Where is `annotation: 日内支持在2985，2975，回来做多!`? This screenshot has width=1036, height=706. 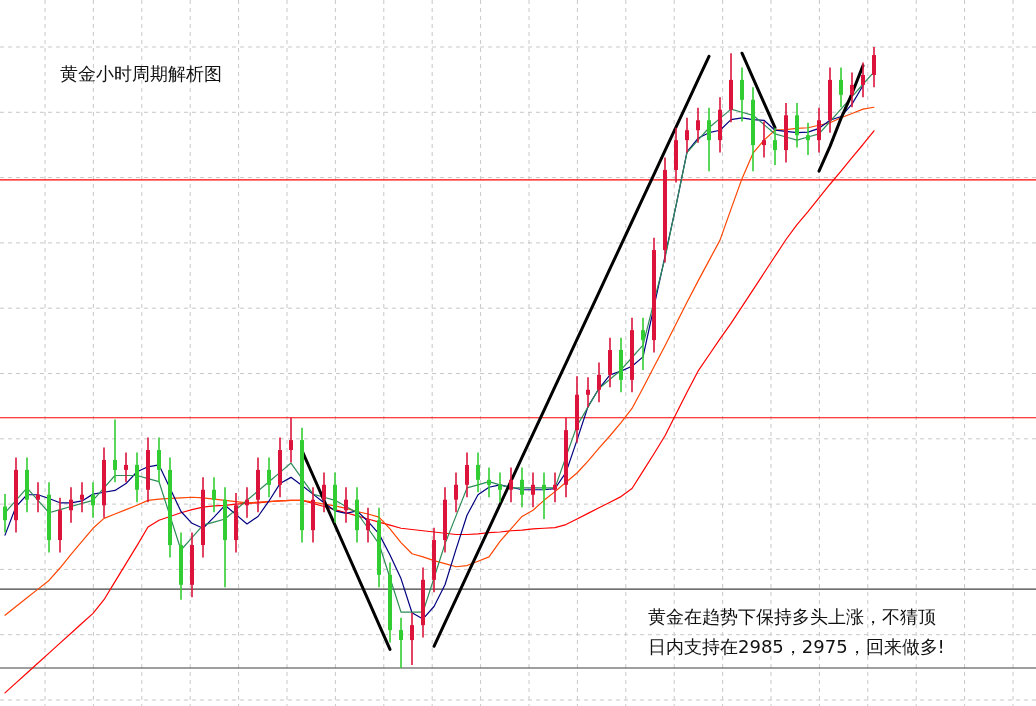
annotation: 日内支持在2985，2975，回来做多! is located at coordinates (796, 646).